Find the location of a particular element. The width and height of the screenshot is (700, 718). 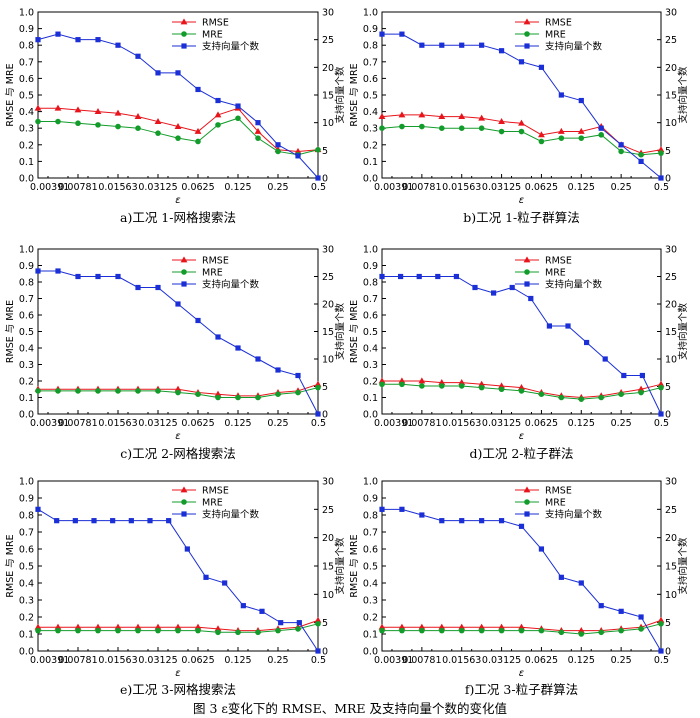

legend-label: 支持向量个数 is located at coordinates (574, 285).